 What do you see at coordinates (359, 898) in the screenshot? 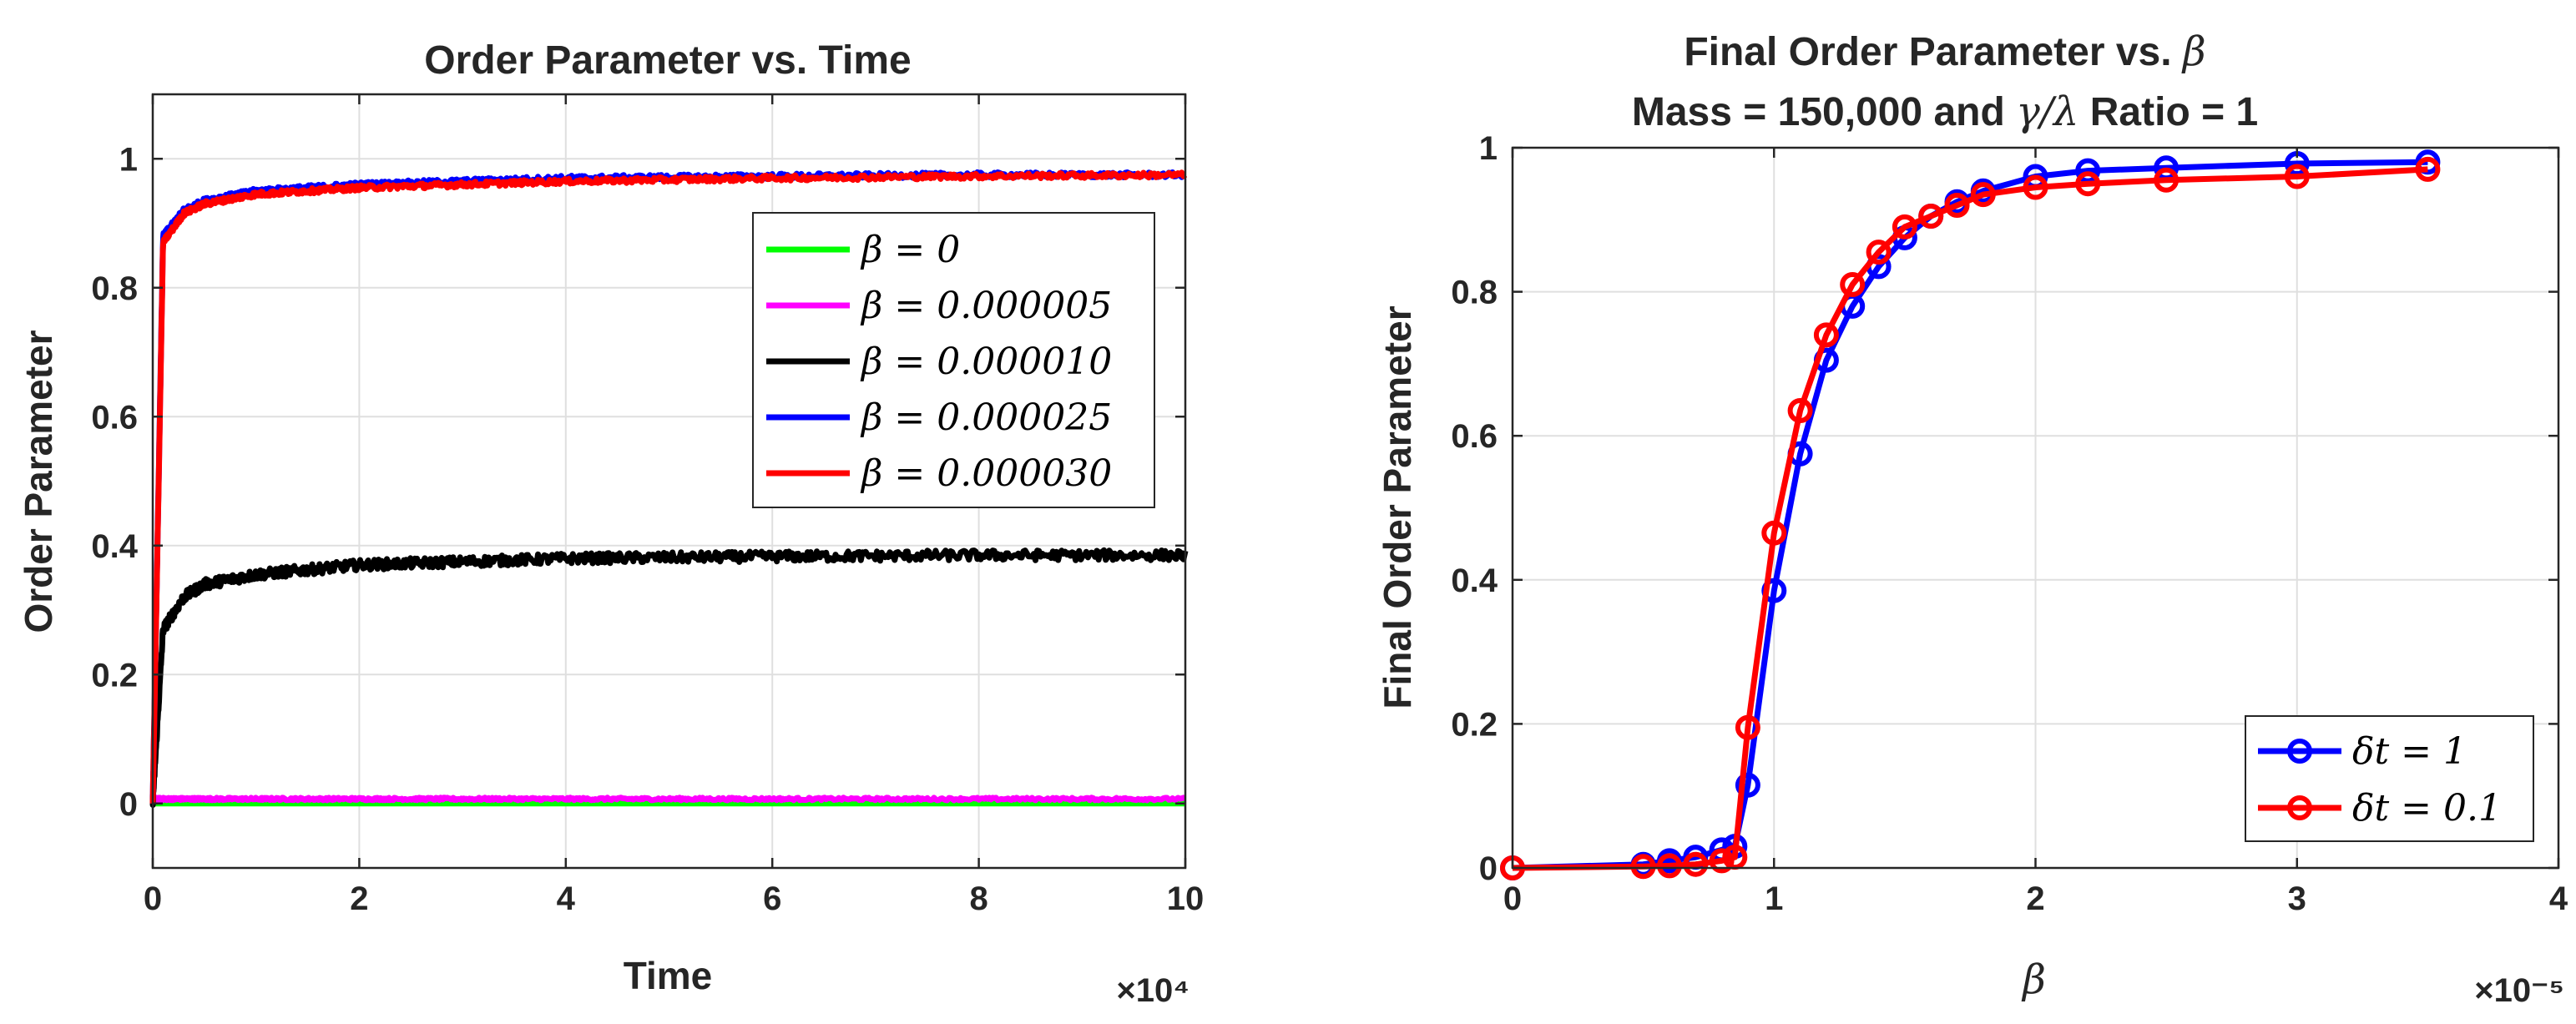
I see `left-x-tick-label: 2` at bounding box center [359, 898].